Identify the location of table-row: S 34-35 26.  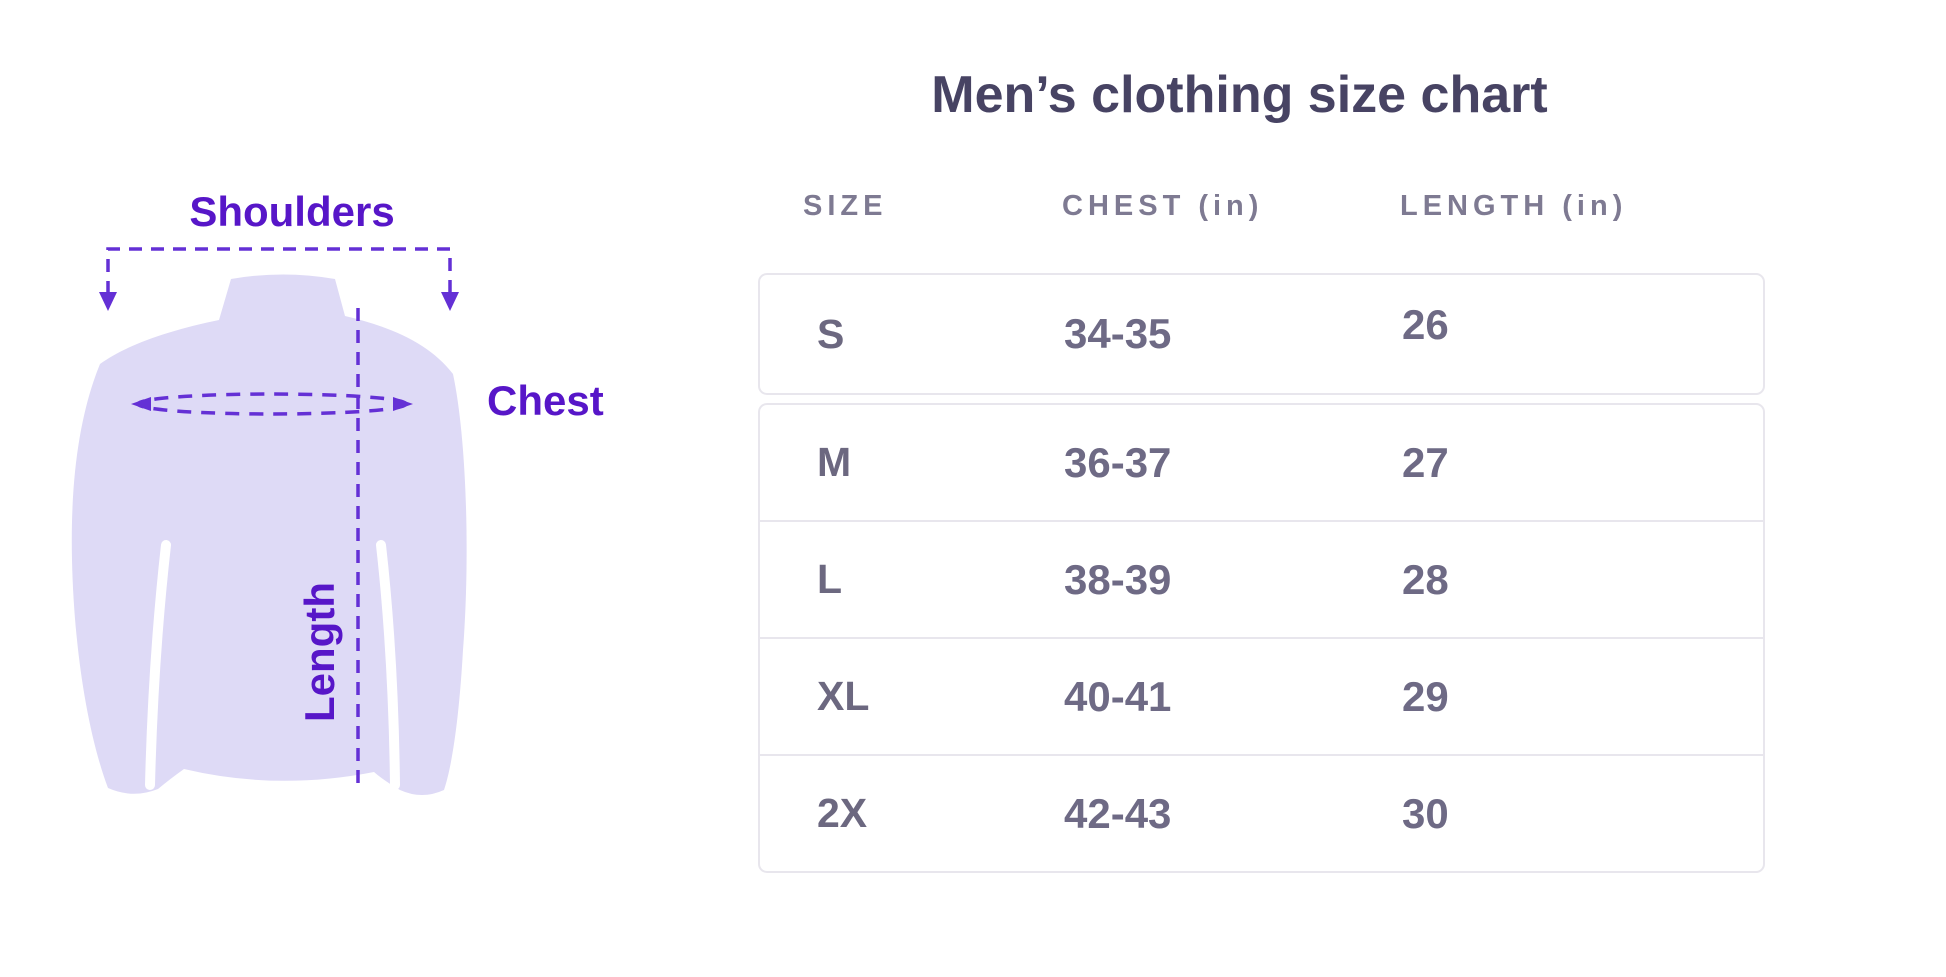
(1261, 334).